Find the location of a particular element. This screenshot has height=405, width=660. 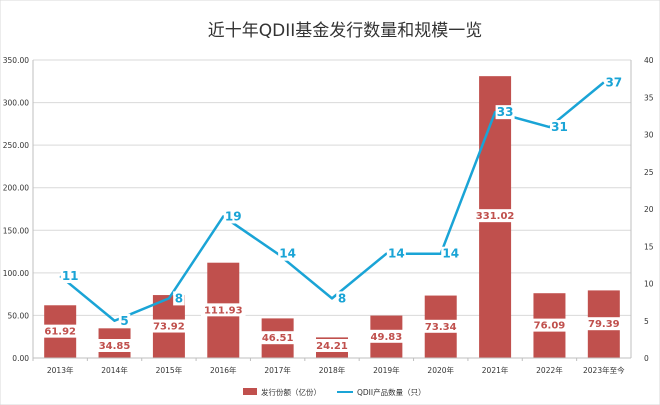

bar-data-label: 76.09 is located at coordinates (550, 326).